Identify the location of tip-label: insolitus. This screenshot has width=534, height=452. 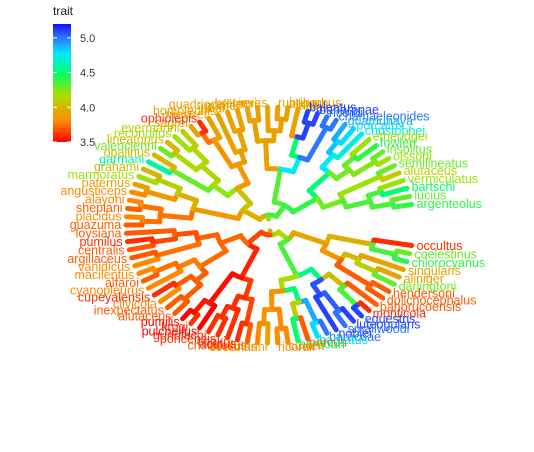
(409, 149).